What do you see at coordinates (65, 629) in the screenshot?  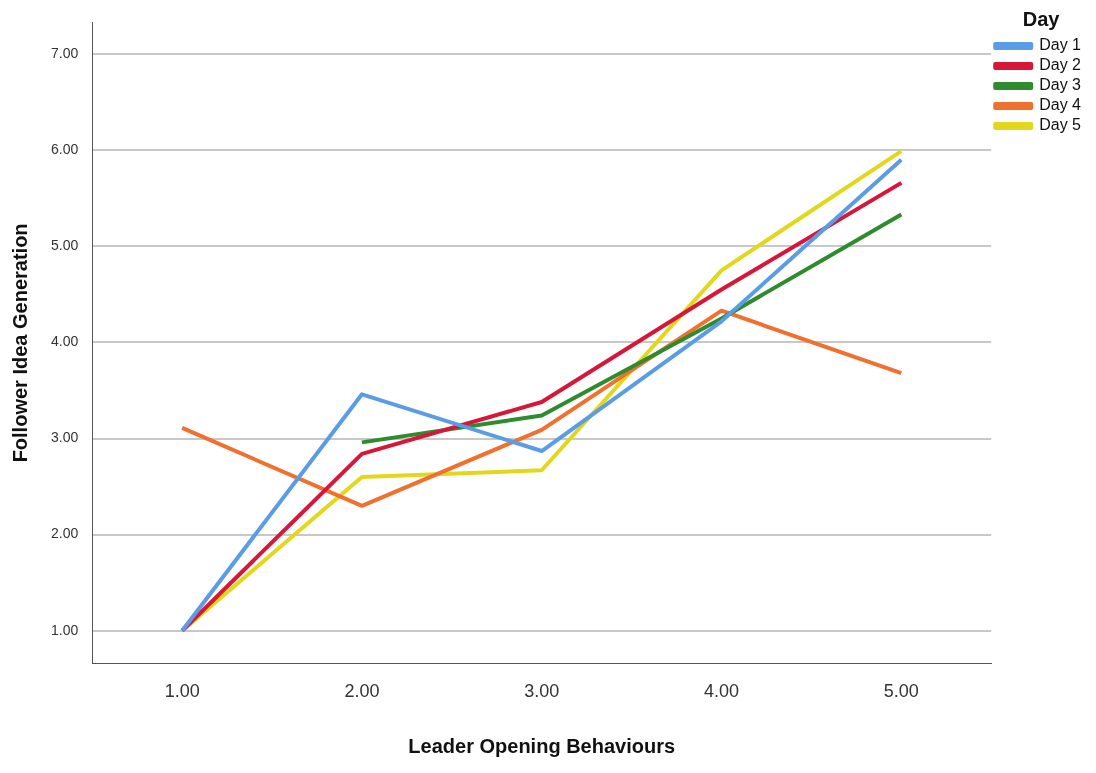 I see `y-tick-label: 1.00` at bounding box center [65, 629].